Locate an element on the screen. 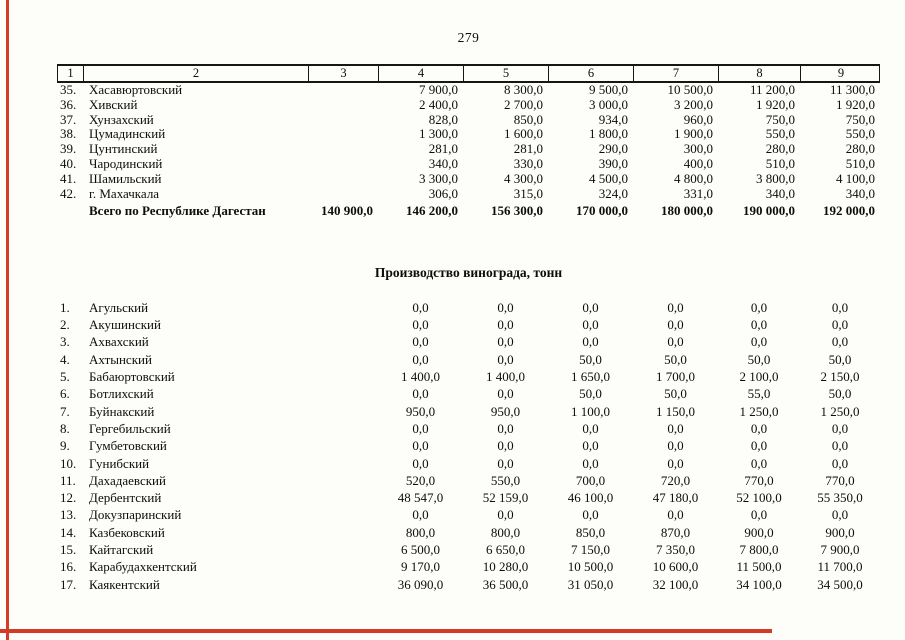  column-header: 6 is located at coordinates (591, 73).